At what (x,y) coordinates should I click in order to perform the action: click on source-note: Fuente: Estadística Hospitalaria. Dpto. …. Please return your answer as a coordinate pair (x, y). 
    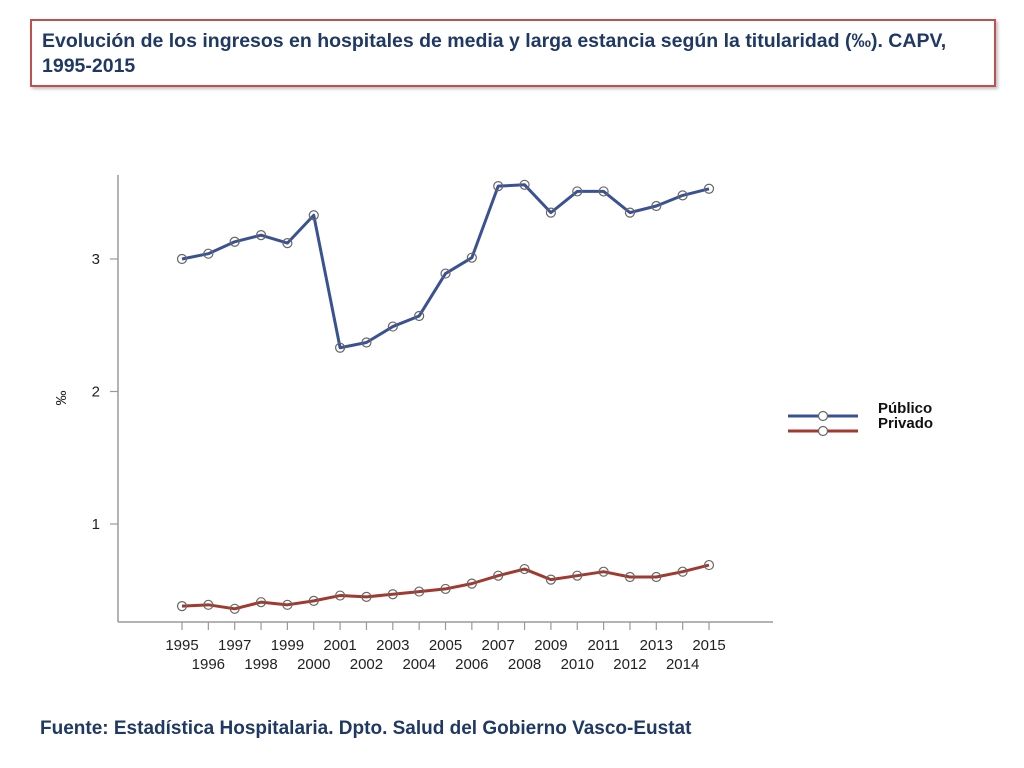
    Looking at the image, I should click on (366, 728).